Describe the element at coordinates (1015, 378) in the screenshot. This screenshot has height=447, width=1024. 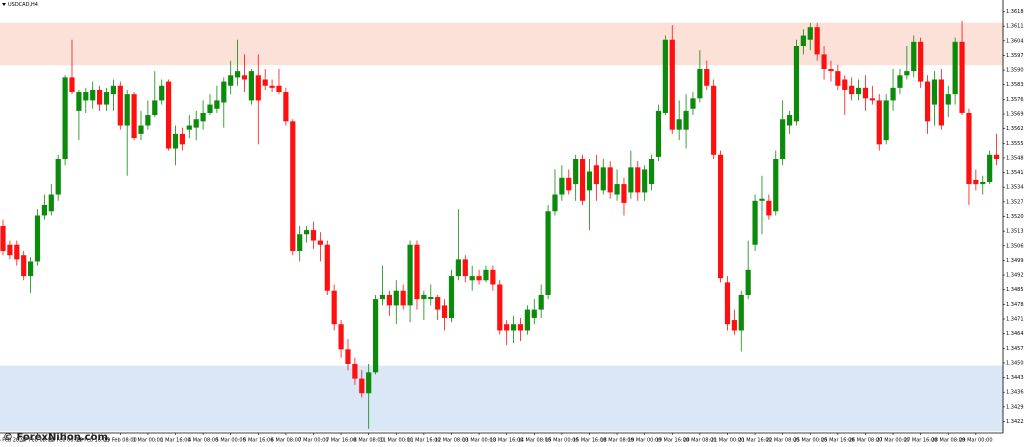
I see `y-tick-label: 1.34435` at that location.